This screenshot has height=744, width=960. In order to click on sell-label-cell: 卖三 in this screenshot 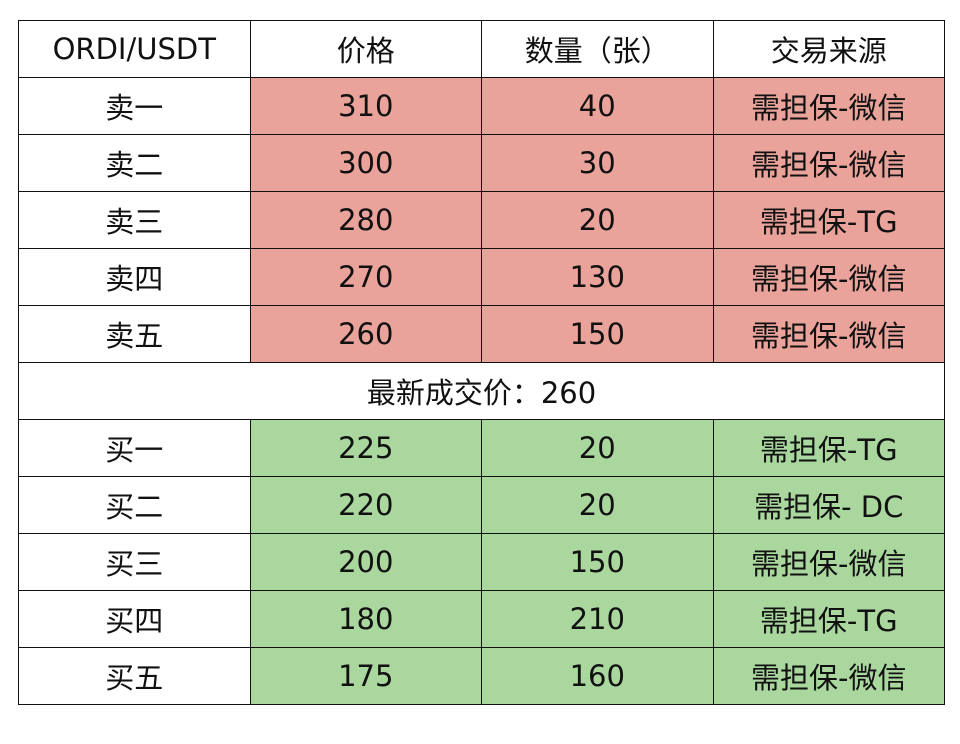, I will do `click(134, 220)`.